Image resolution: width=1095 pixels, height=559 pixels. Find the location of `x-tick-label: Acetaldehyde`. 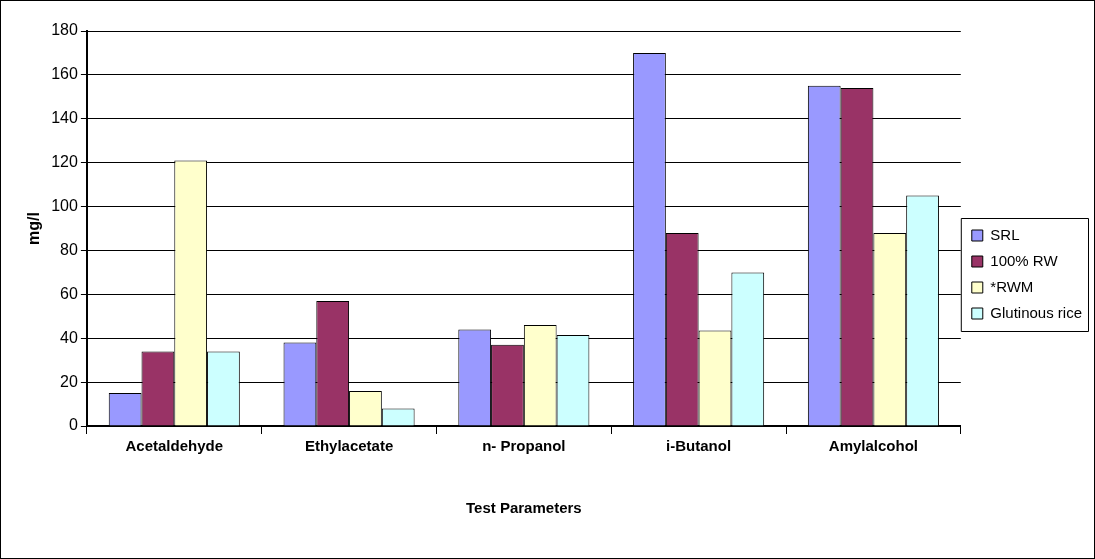

x-tick-label: Acetaldehyde is located at coordinates (174, 446).